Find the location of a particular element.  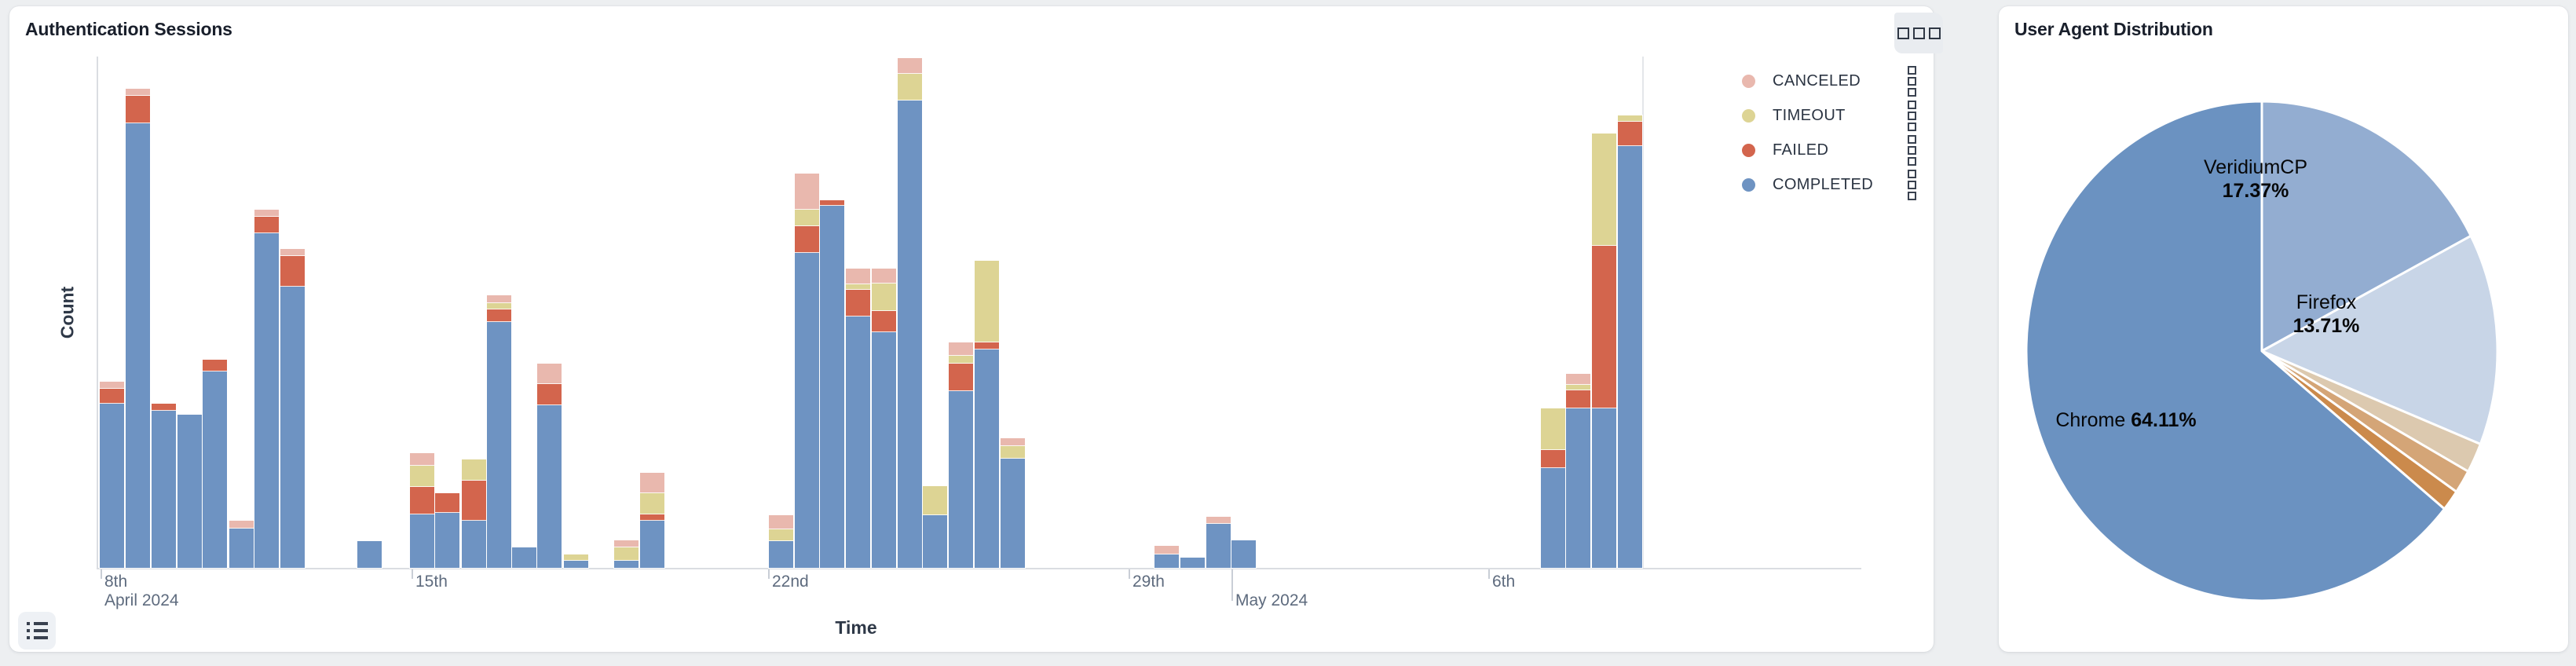

three-squares-icon is located at coordinates (1919, 33).